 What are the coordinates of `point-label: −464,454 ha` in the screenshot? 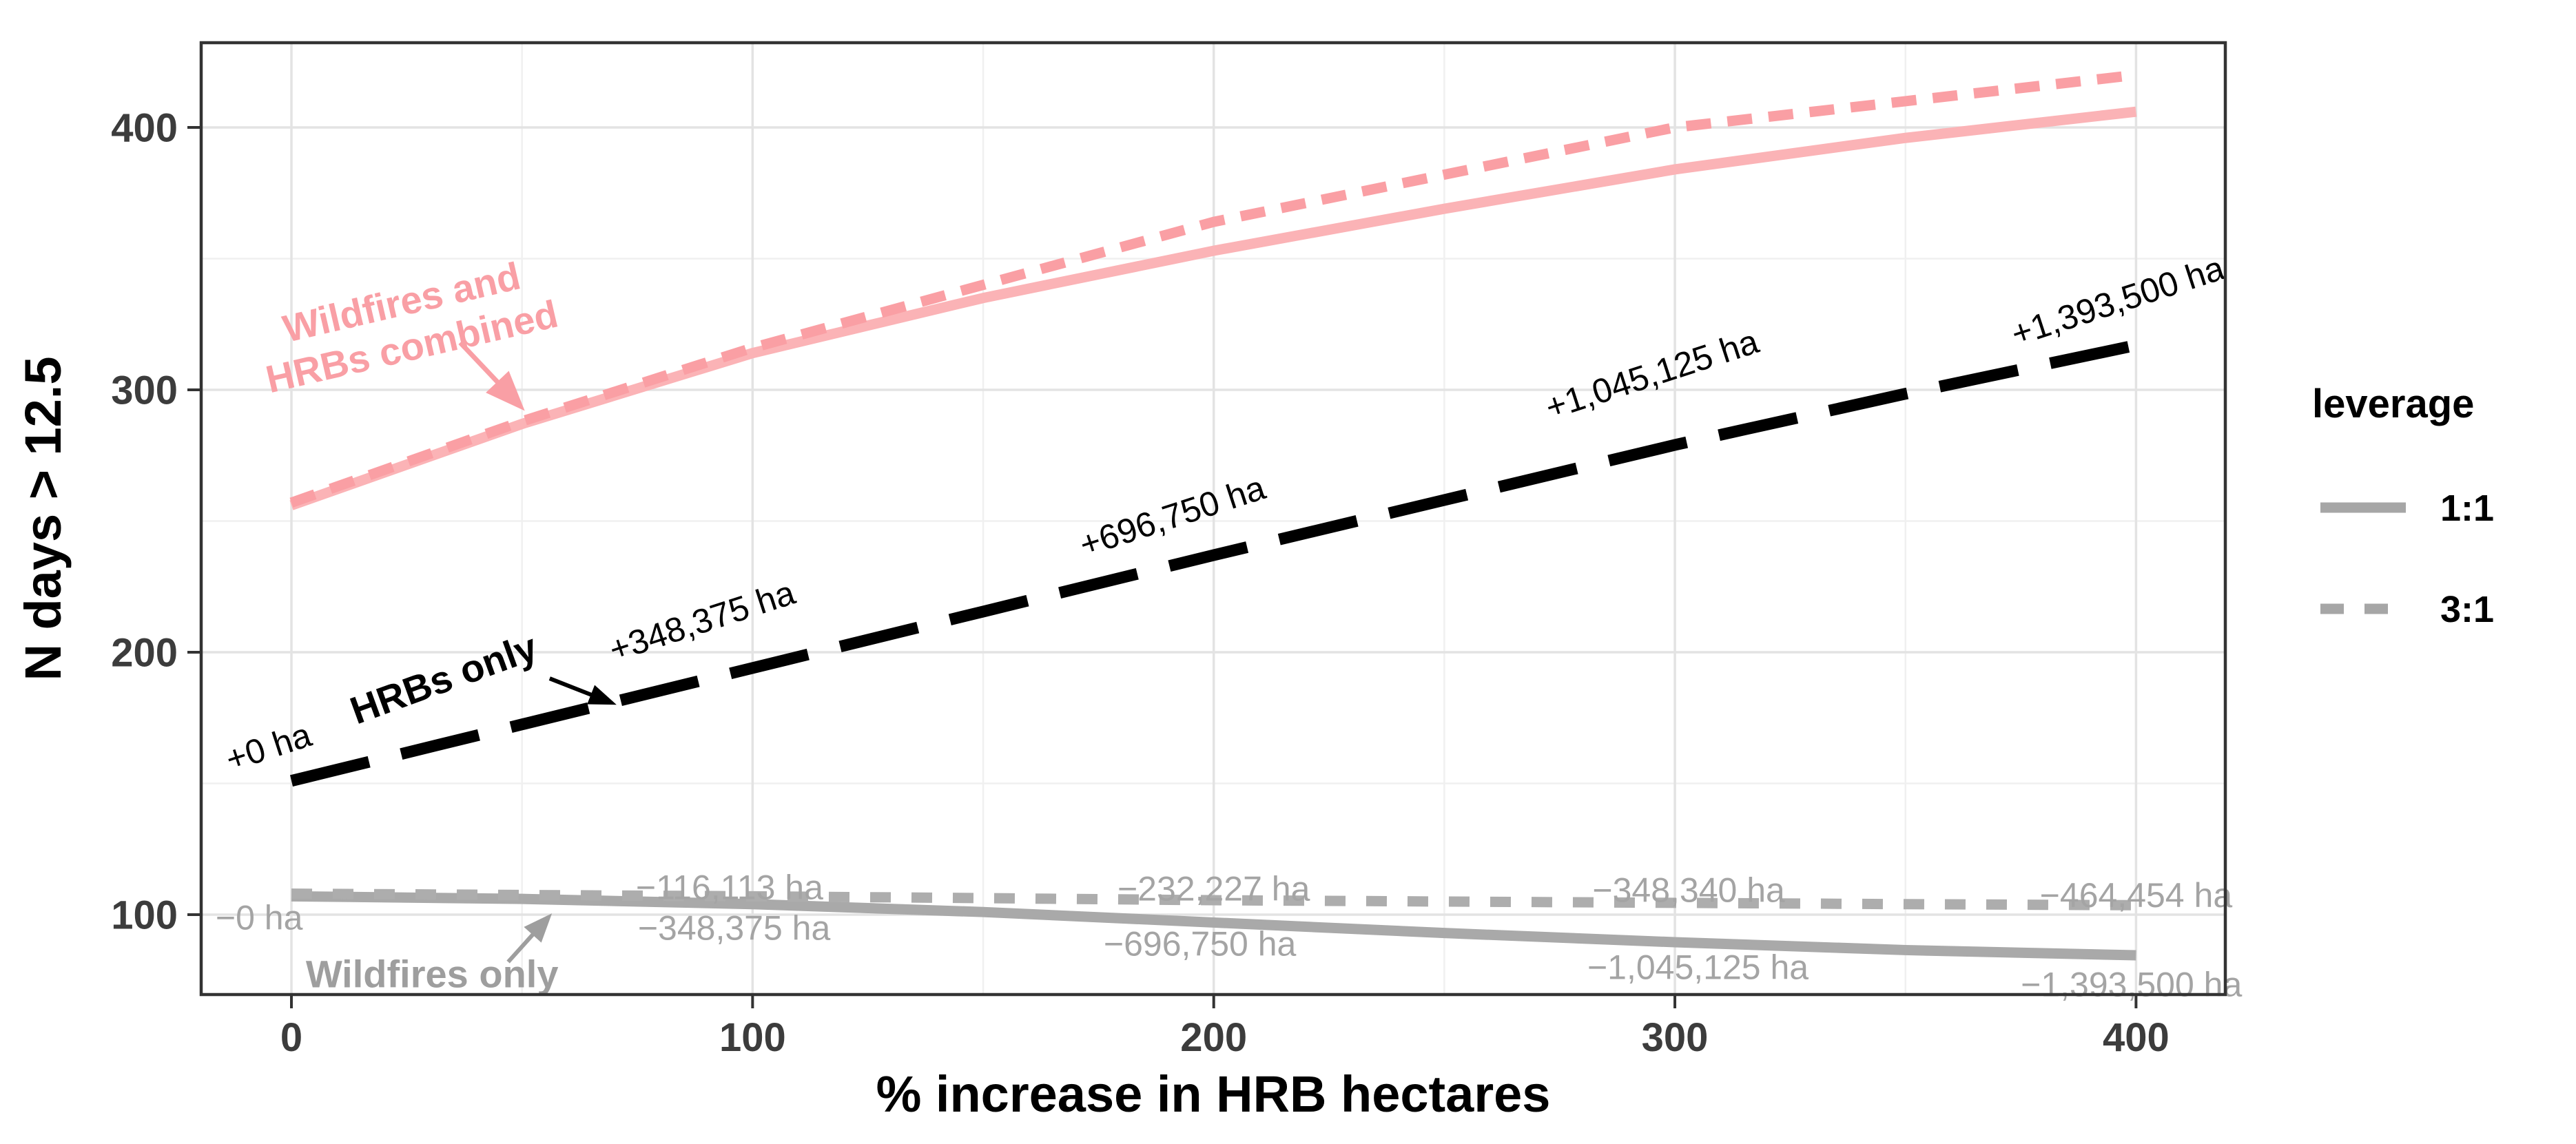 It's located at (2136, 895).